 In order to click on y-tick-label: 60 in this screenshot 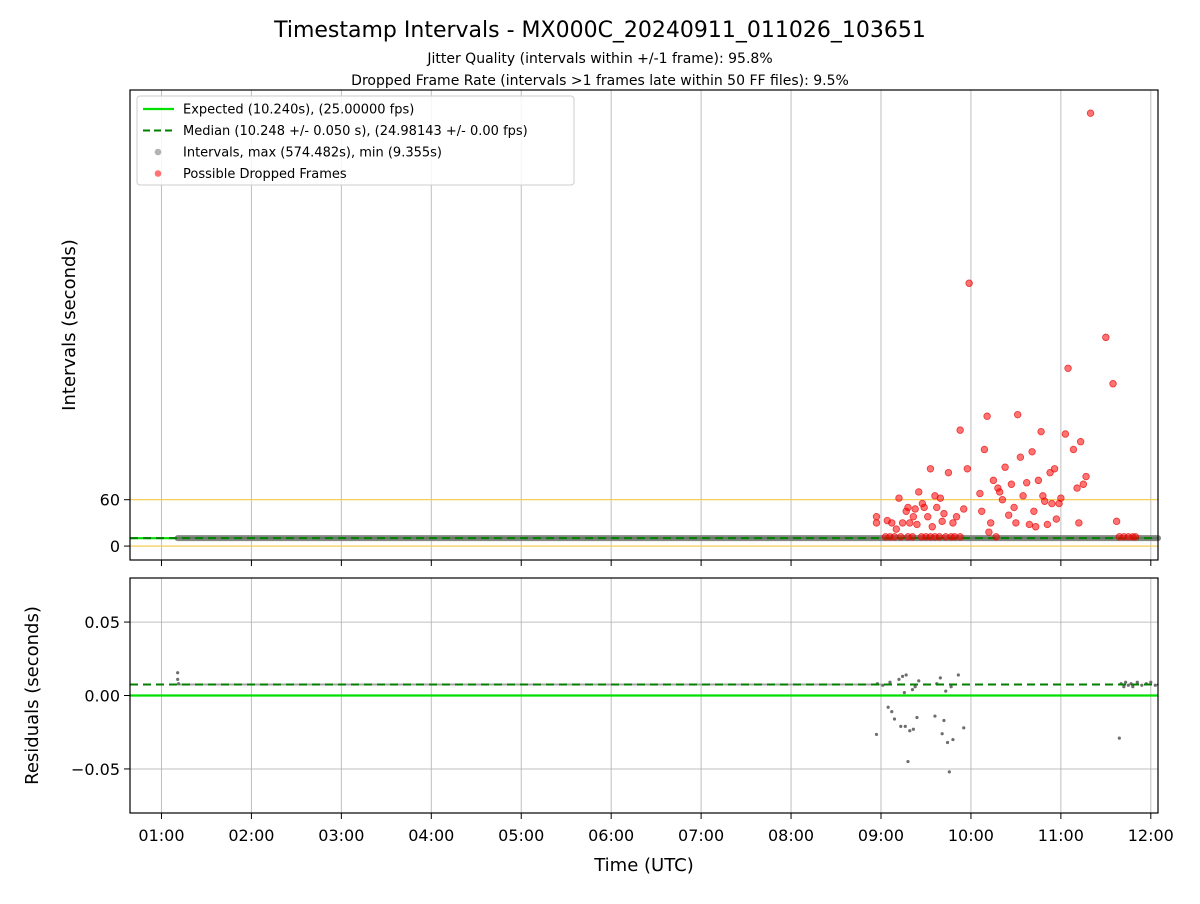, I will do `click(110, 500)`.